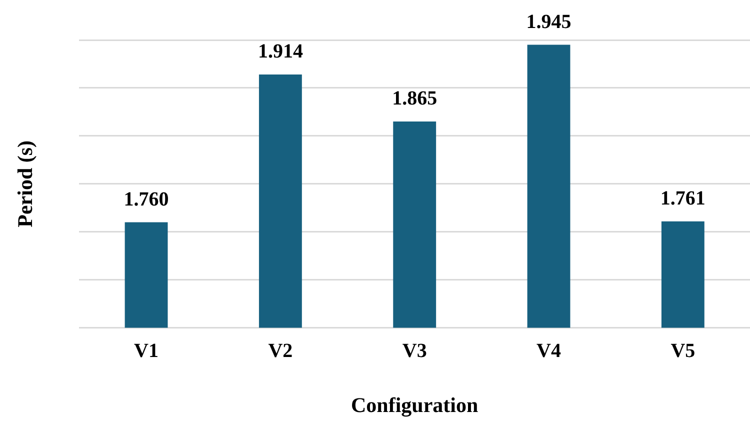  Describe the element at coordinates (25, 184) in the screenshot. I see `y-axis-title: Period (s)` at that location.